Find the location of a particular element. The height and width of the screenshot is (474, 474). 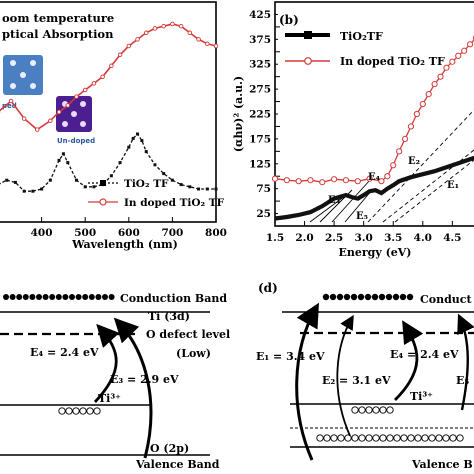

panel-a-title-1: oom temperature is located at coordinates (58, 18).